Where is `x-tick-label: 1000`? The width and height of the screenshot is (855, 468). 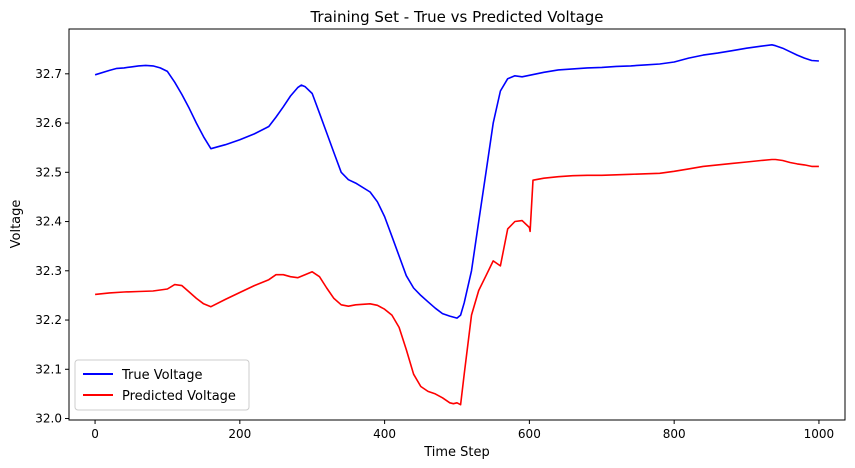 x-tick-label: 1000 is located at coordinates (819, 434).